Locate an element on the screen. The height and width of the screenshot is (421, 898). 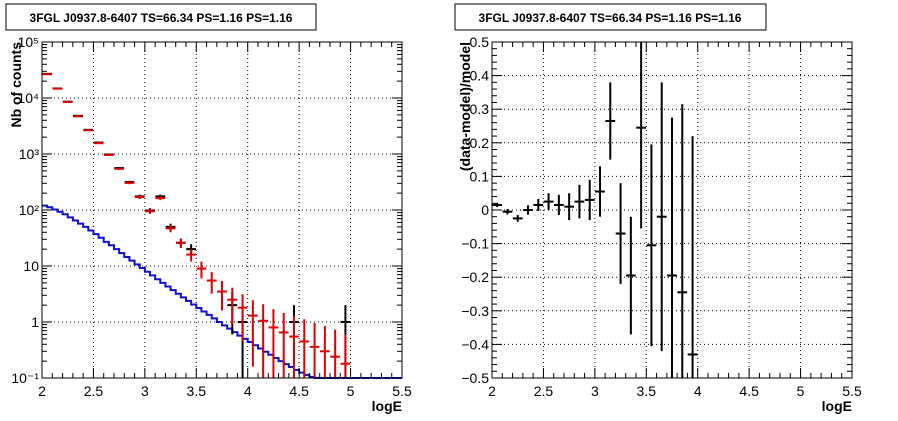
counts-y-tick-label: 10³ is located at coordinates (29, 154).